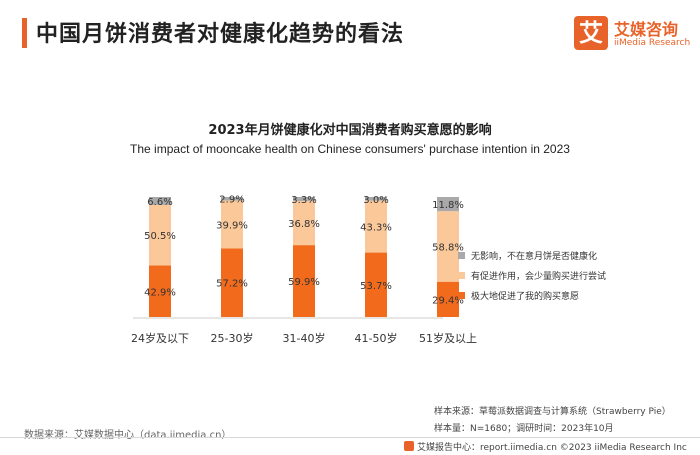 This screenshot has width=700, height=455. Describe the element at coordinates (538, 276) in the screenshot. I see `legend-label: 有促进作用，会少量购买进行尝试` at that location.